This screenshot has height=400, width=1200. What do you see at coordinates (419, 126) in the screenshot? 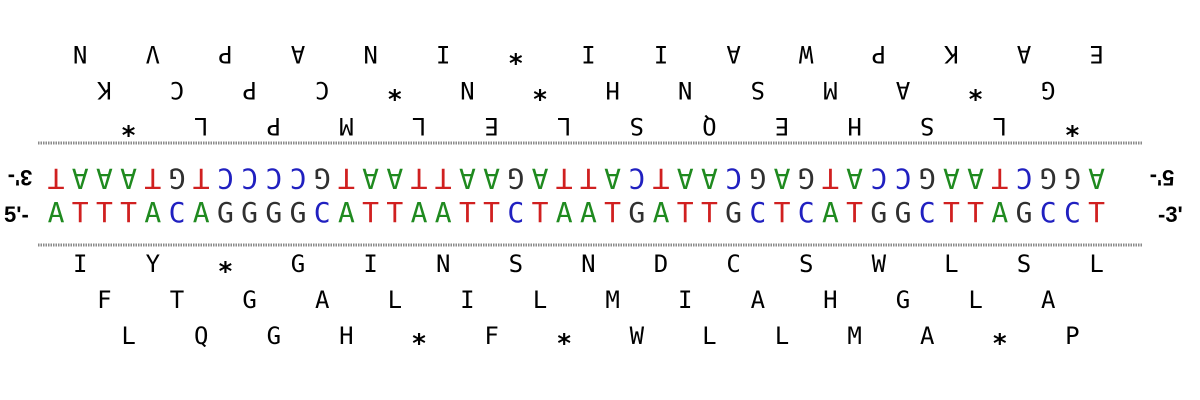
I see `reverse-amino-acid: L` at bounding box center [419, 126].